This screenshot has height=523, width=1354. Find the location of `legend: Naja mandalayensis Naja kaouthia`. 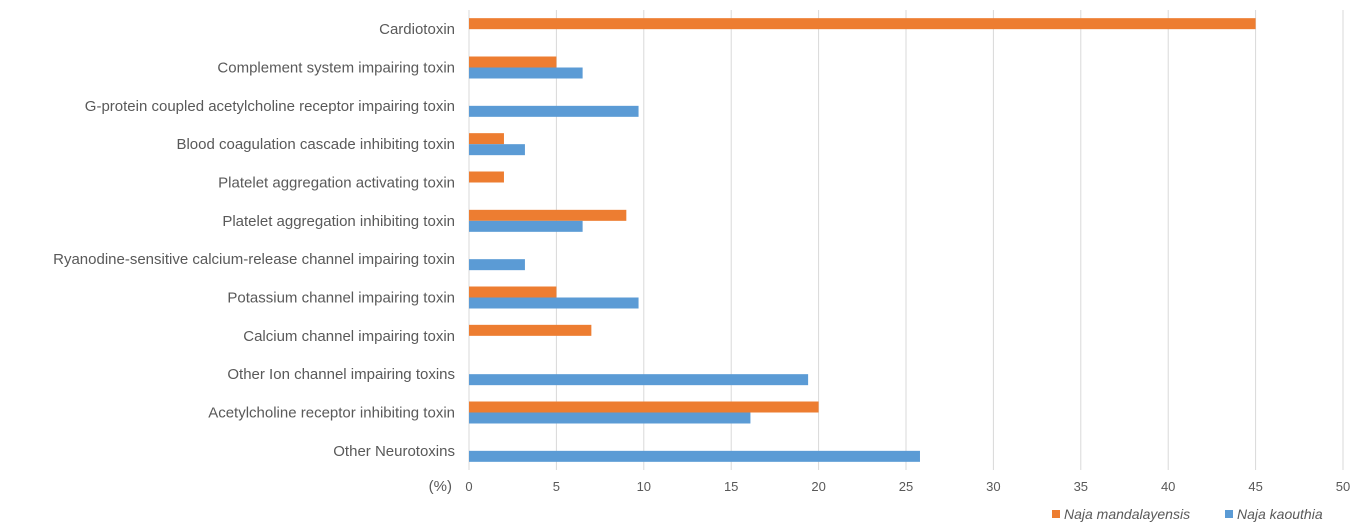

legend: Naja mandalayensis Naja kaouthia is located at coordinates (1187, 514).